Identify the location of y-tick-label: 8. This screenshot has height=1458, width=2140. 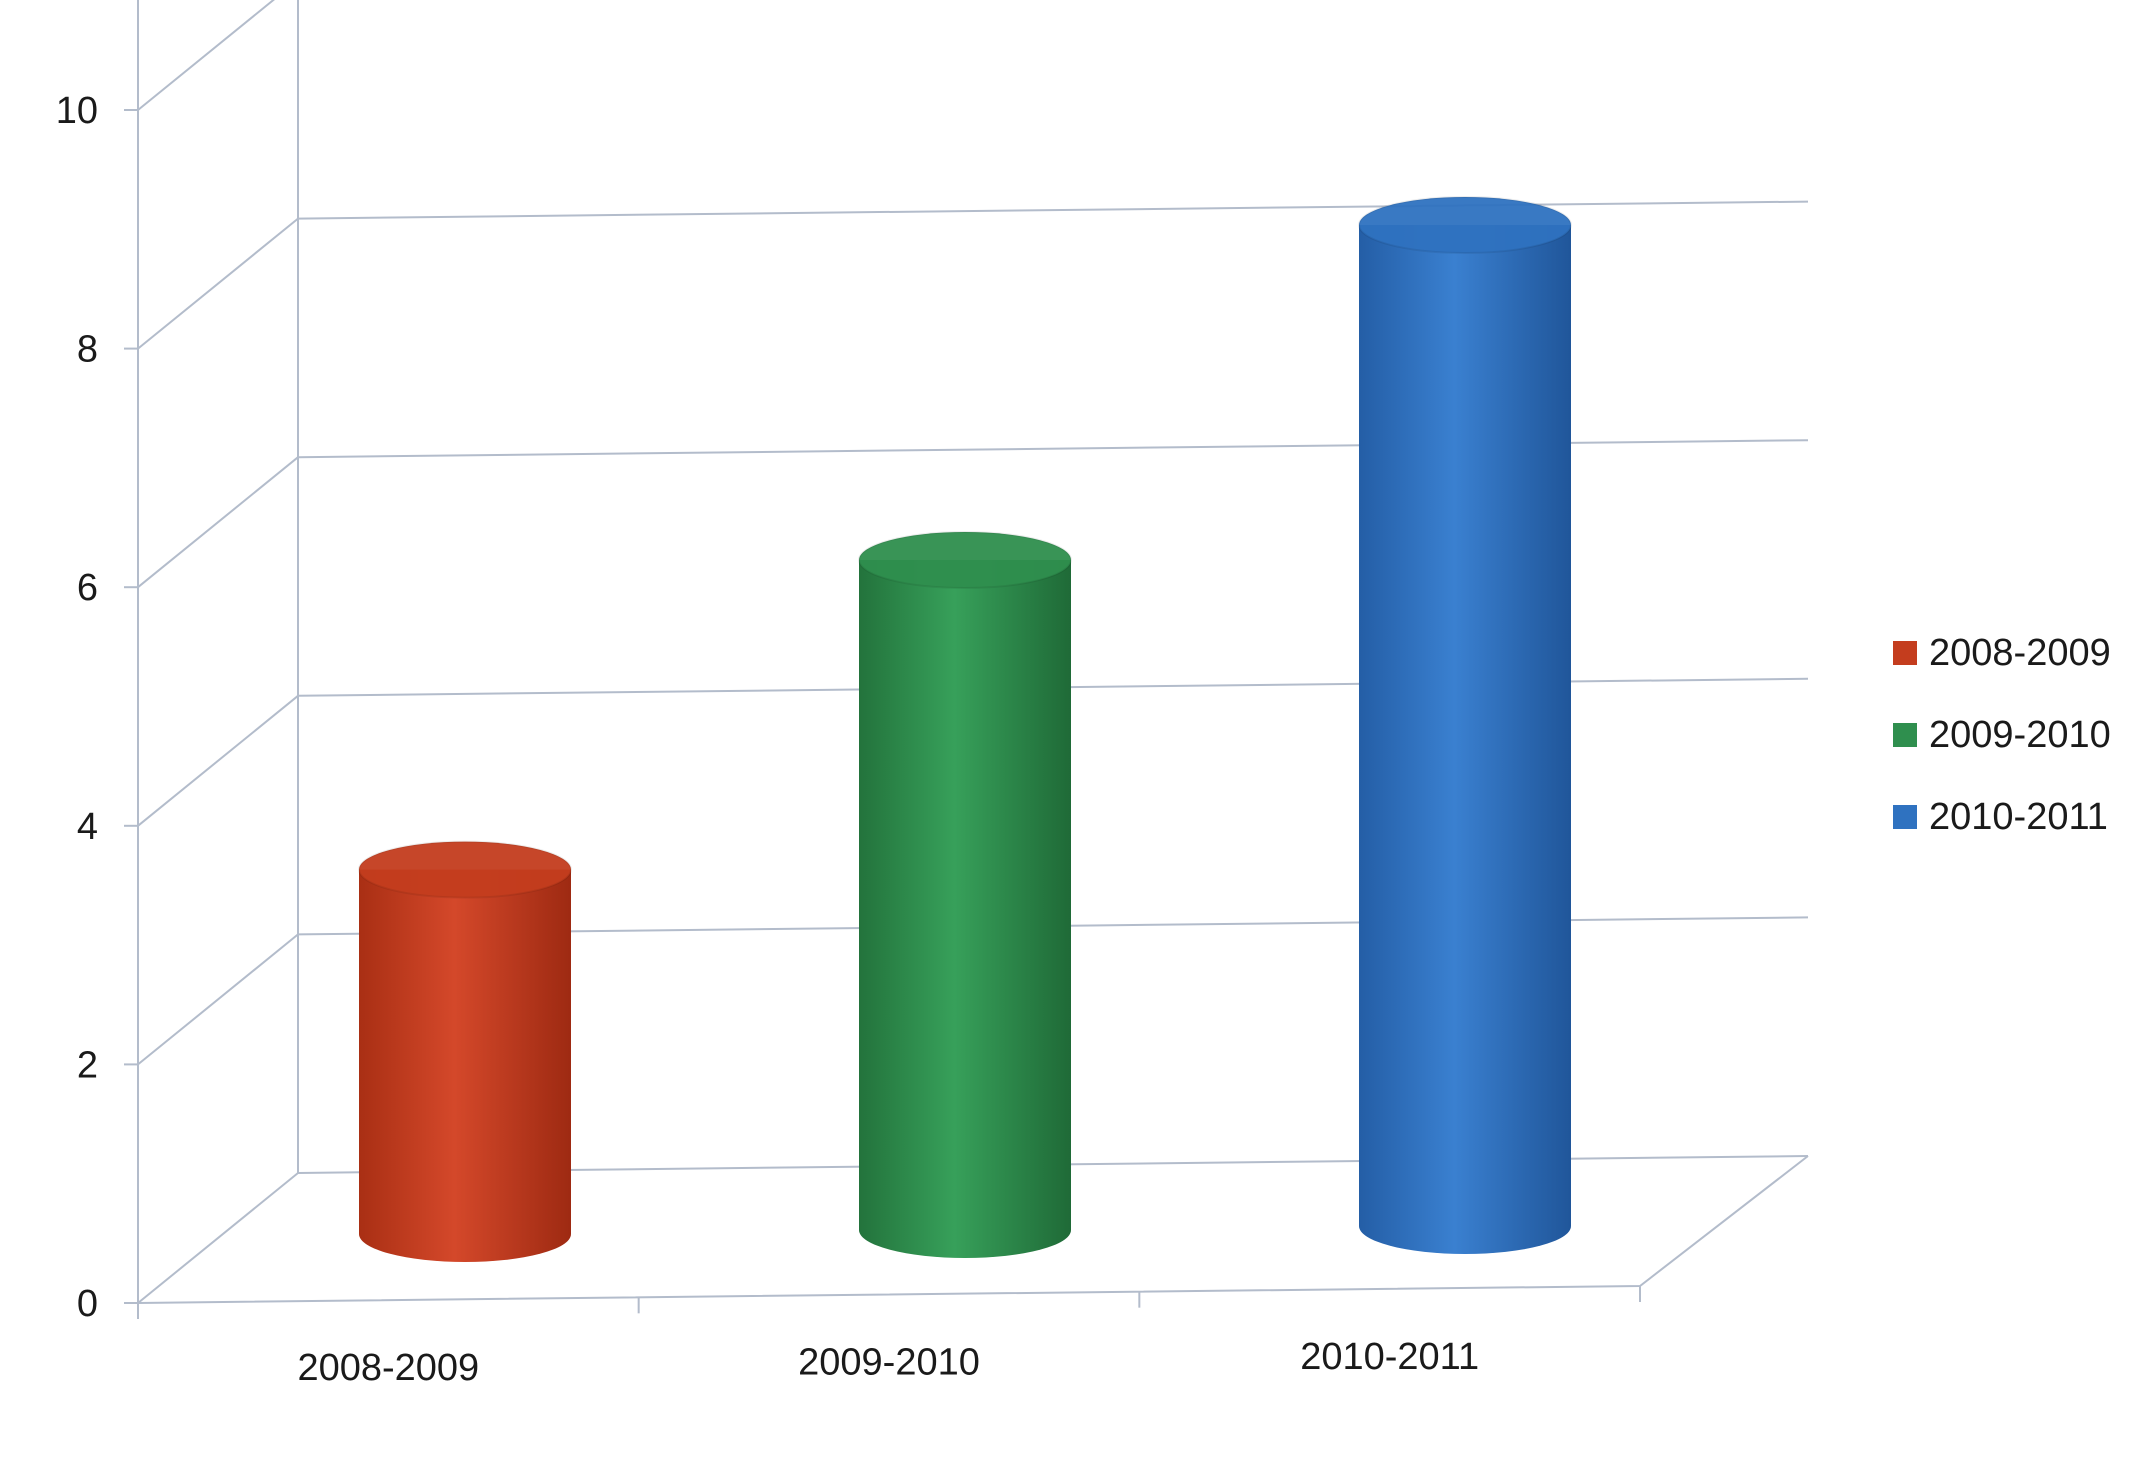
(87, 350).